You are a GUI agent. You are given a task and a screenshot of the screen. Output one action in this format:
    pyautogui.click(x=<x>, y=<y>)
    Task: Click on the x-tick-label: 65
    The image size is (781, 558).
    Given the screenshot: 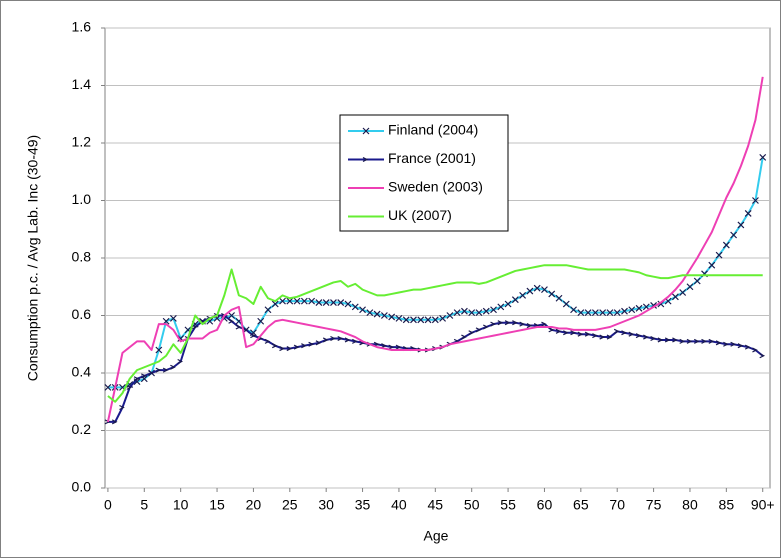 What is the action you would take?
    pyautogui.click(x=581, y=505)
    